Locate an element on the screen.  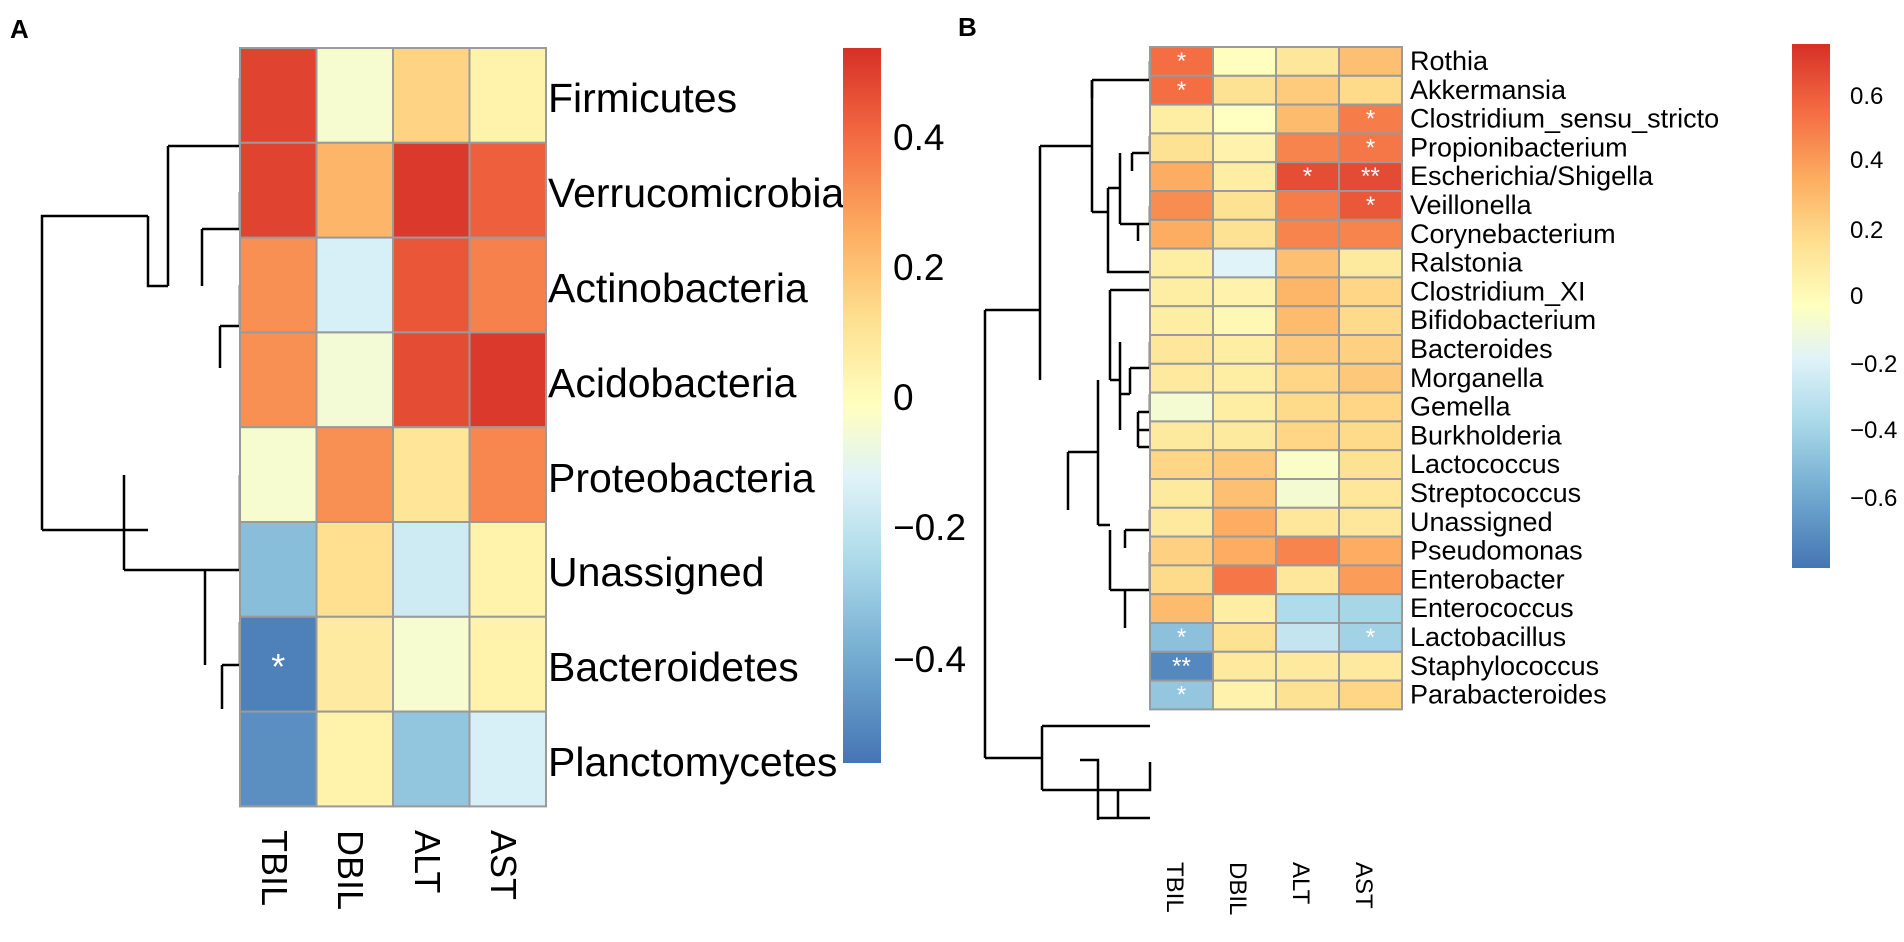
panel-a-dendrogram is located at coordinates (141, 393).